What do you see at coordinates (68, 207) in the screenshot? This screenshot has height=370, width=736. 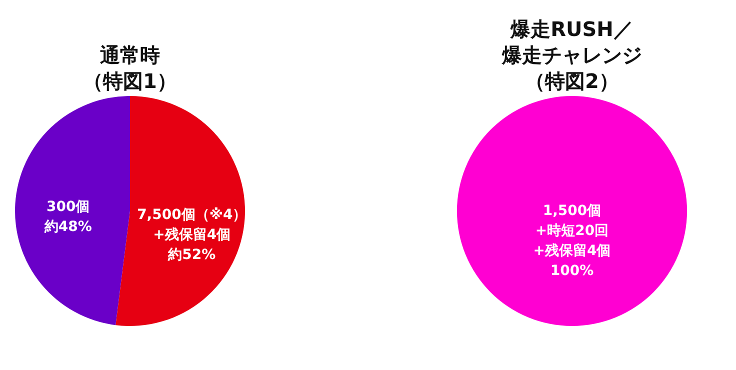 I see `slice-label: 300個` at bounding box center [68, 207].